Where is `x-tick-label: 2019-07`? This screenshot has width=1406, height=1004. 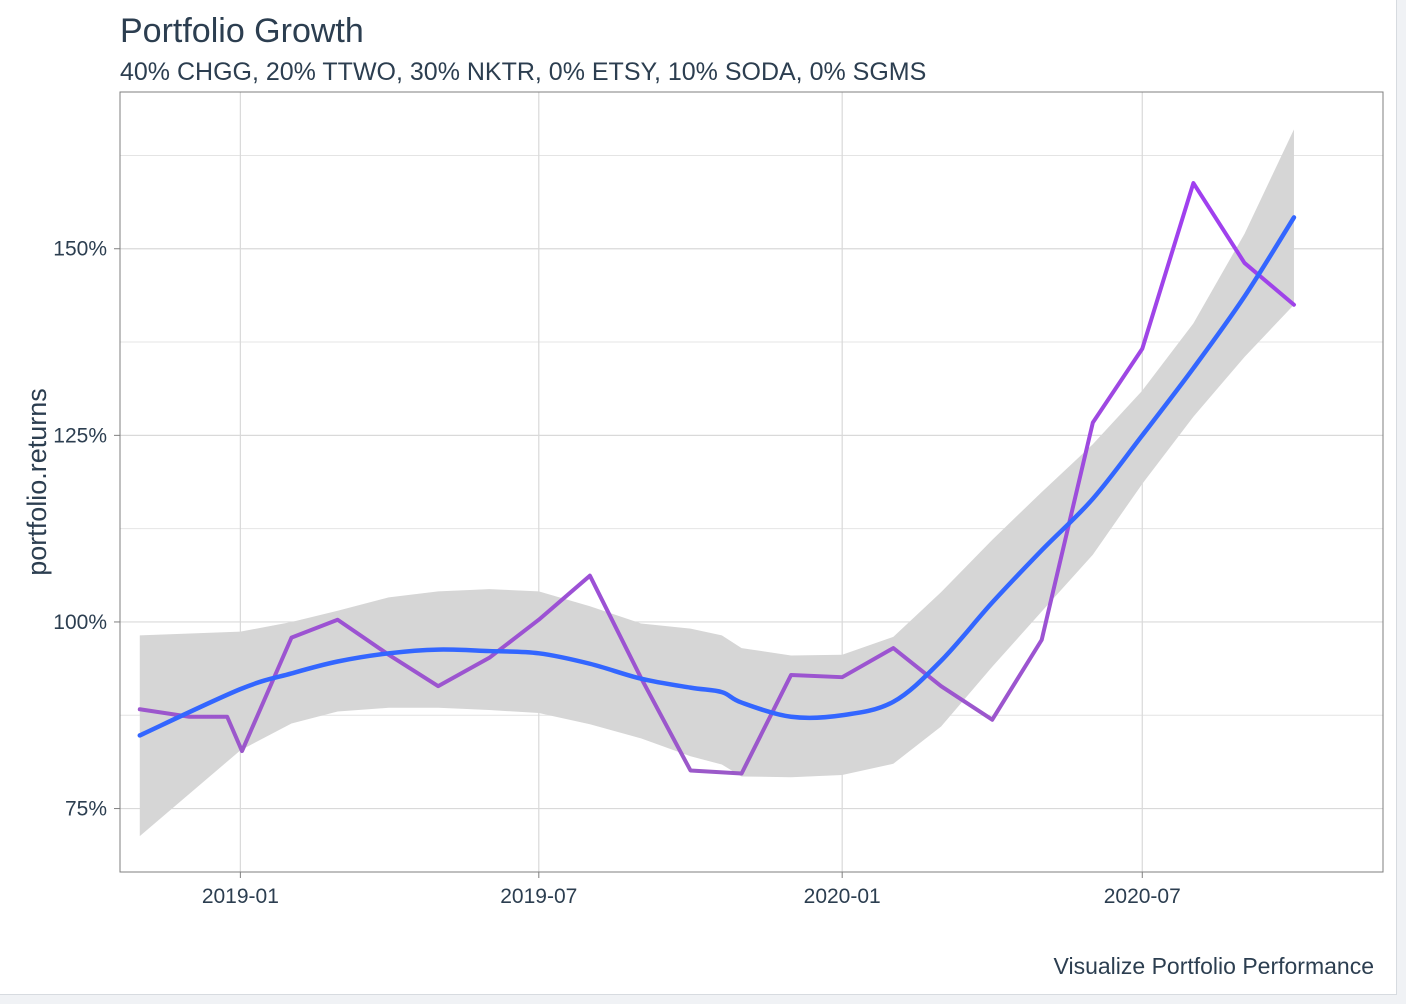
x-tick-label: 2019-07 is located at coordinates (538, 896).